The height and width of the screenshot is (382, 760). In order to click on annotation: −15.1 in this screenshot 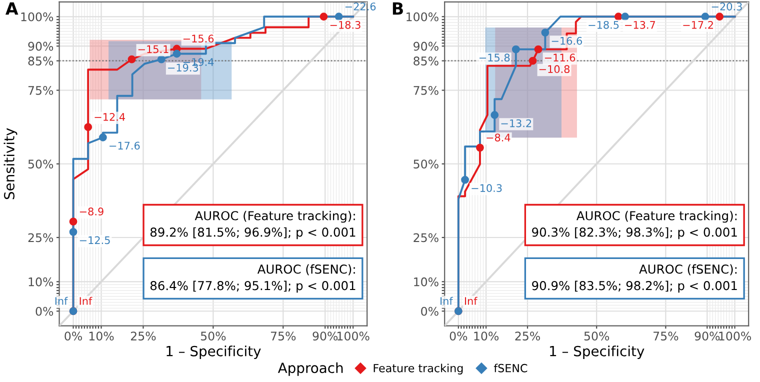, I will do `click(153, 49)`.